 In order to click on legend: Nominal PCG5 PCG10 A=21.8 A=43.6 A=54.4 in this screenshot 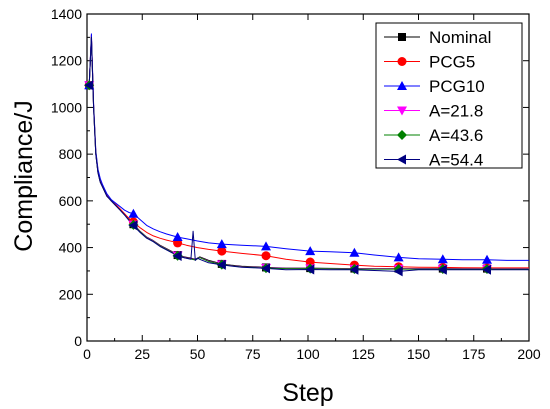, I will do `click(449, 96)`.